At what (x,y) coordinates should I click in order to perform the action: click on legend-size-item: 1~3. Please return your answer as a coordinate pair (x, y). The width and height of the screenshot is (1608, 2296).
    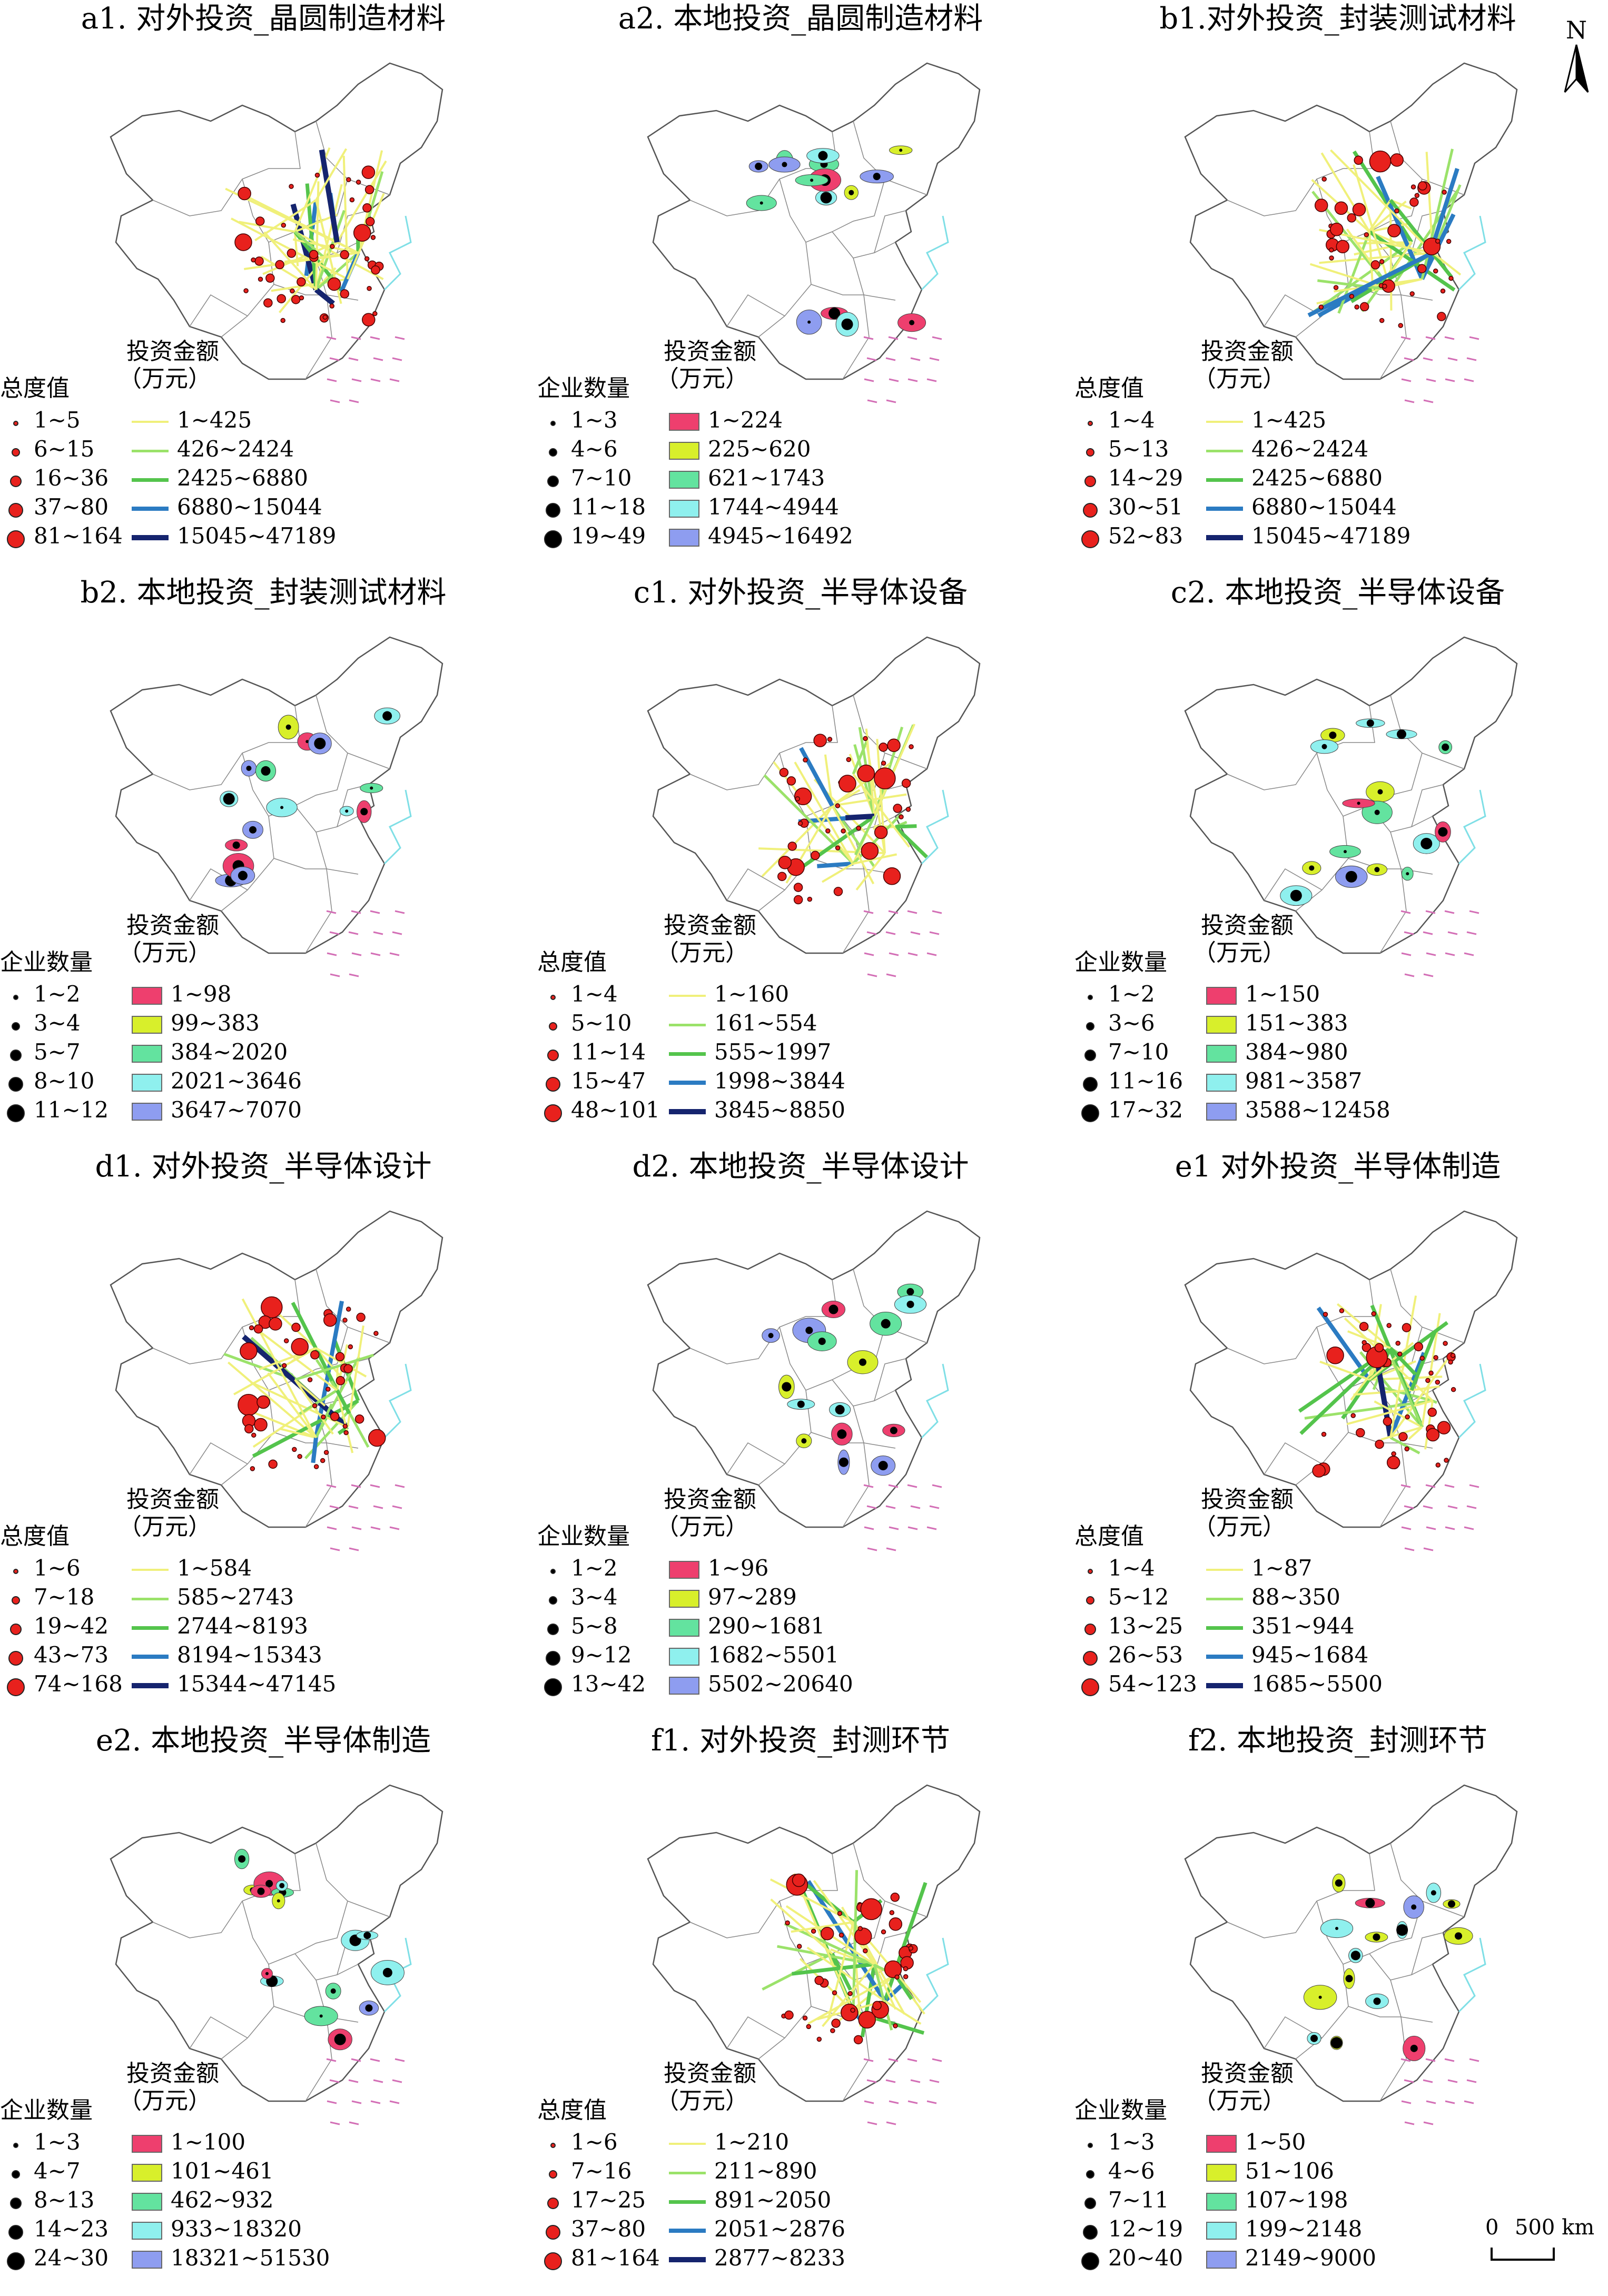
    Looking at the image, I should click on (43, 2143).